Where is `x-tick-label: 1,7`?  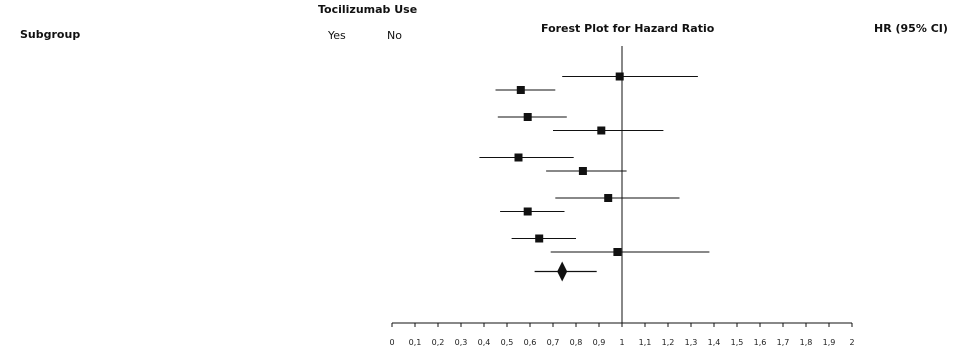
x-tick-label: 1,7 is located at coordinates (783, 342).